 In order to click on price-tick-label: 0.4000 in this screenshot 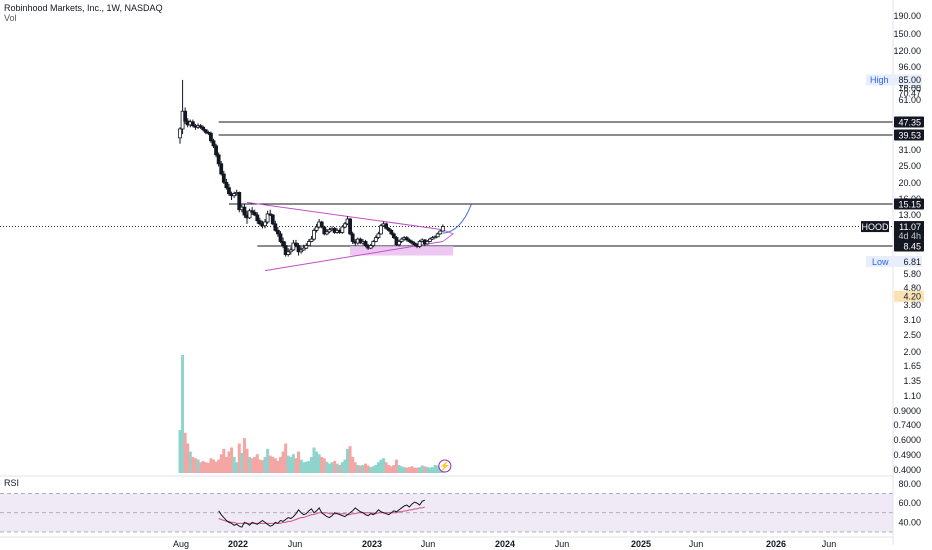, I will do `click(907, 470)`.